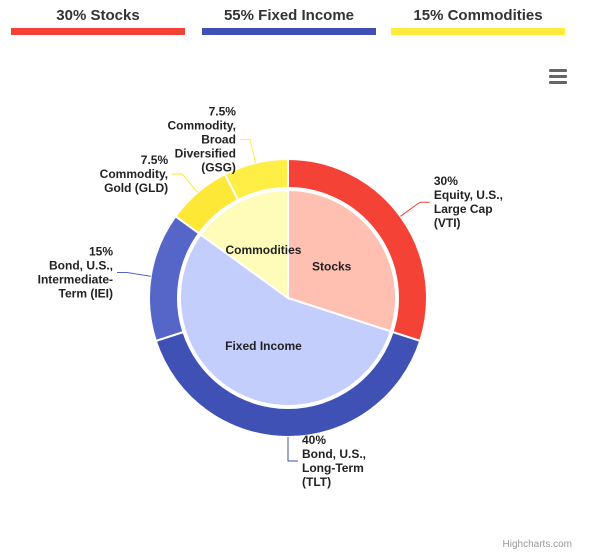 The height and width of the screenshot is (560, 590). I want to click on legend-item-commodities: 15% Commodities, so click(478, 20).